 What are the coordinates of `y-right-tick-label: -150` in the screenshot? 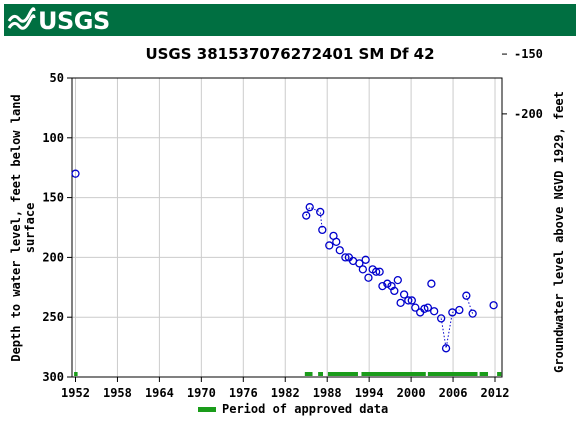 It's located at (528, 54).